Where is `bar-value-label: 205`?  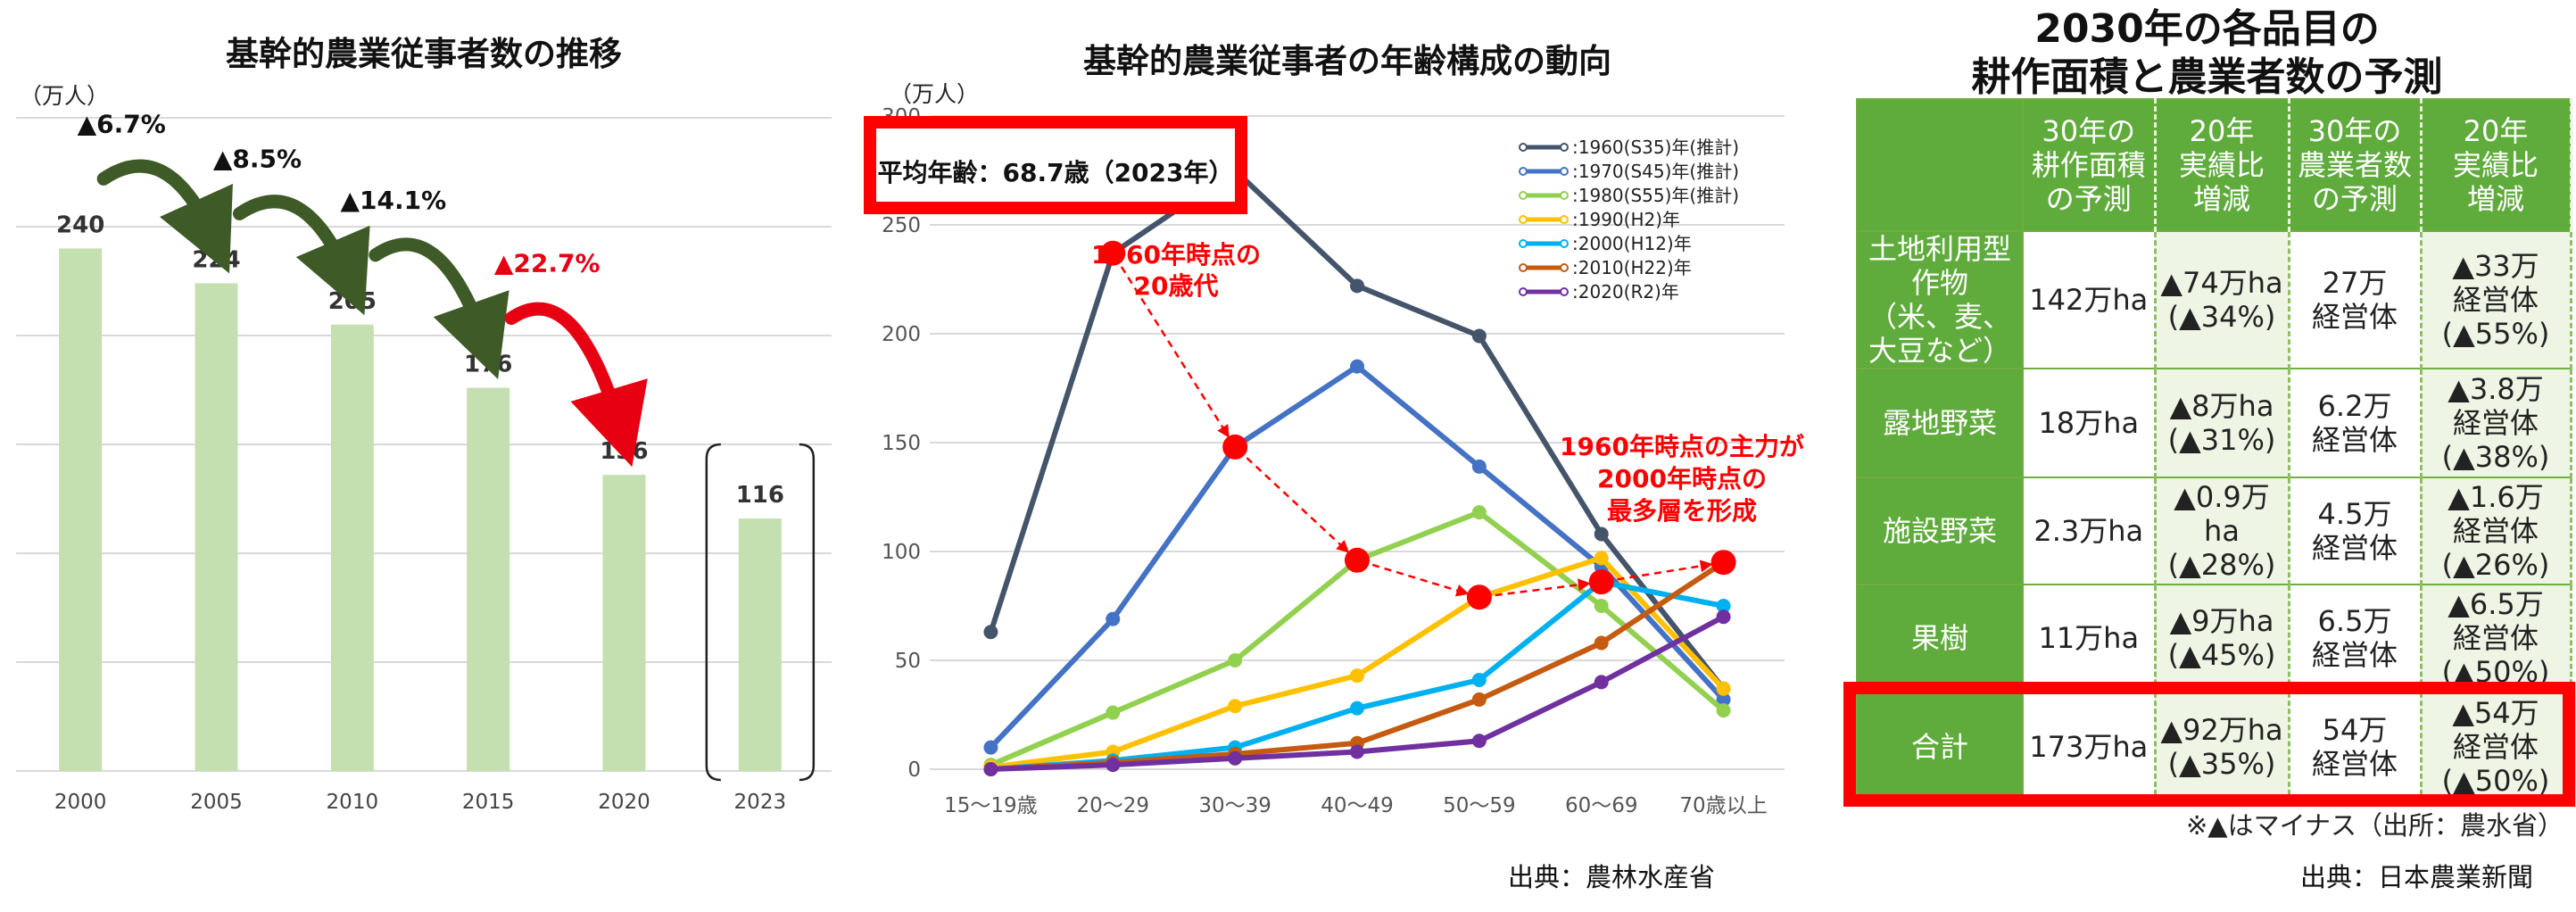 bar-value-label: 205 is located at coordinates (352, 301).